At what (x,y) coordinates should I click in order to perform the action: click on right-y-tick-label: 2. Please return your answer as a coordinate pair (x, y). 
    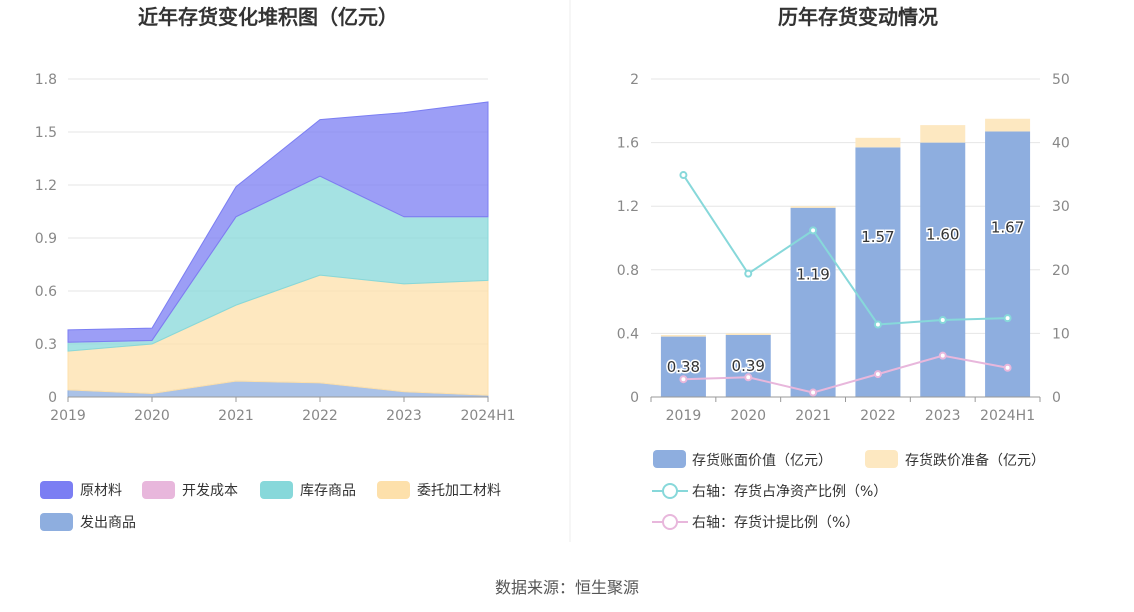
    Looking at the image, I should click on (634, 80).